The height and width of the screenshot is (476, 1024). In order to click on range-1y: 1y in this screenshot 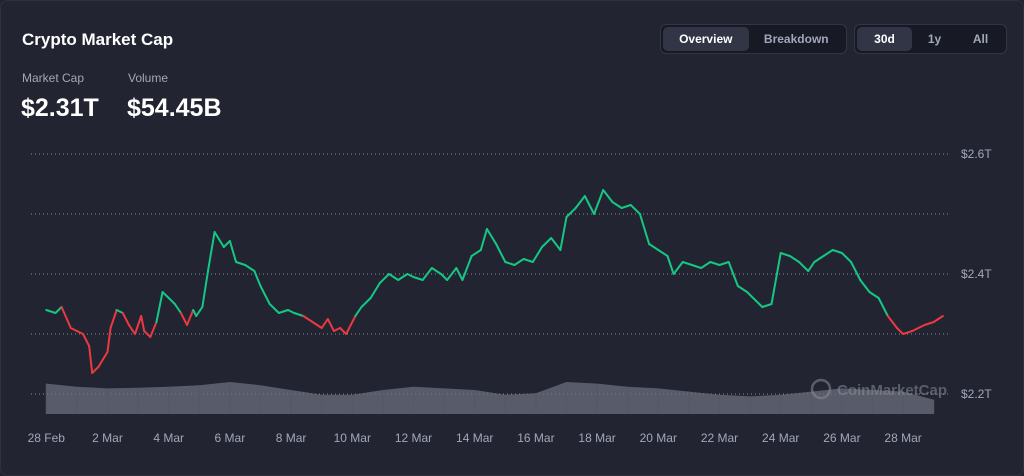, I will do `click(934, 39)`.